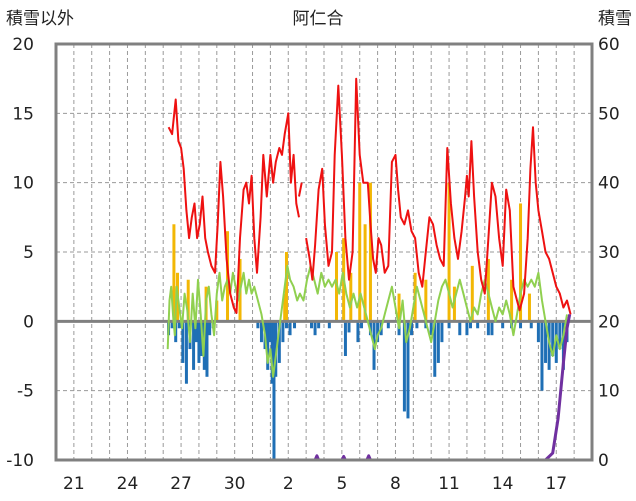 Image resolution: width=636 pixels, height=501 pixels. I want to click on left-axis-ticks: 20 15 10 5 0 -5 -10, so click(20, 253).